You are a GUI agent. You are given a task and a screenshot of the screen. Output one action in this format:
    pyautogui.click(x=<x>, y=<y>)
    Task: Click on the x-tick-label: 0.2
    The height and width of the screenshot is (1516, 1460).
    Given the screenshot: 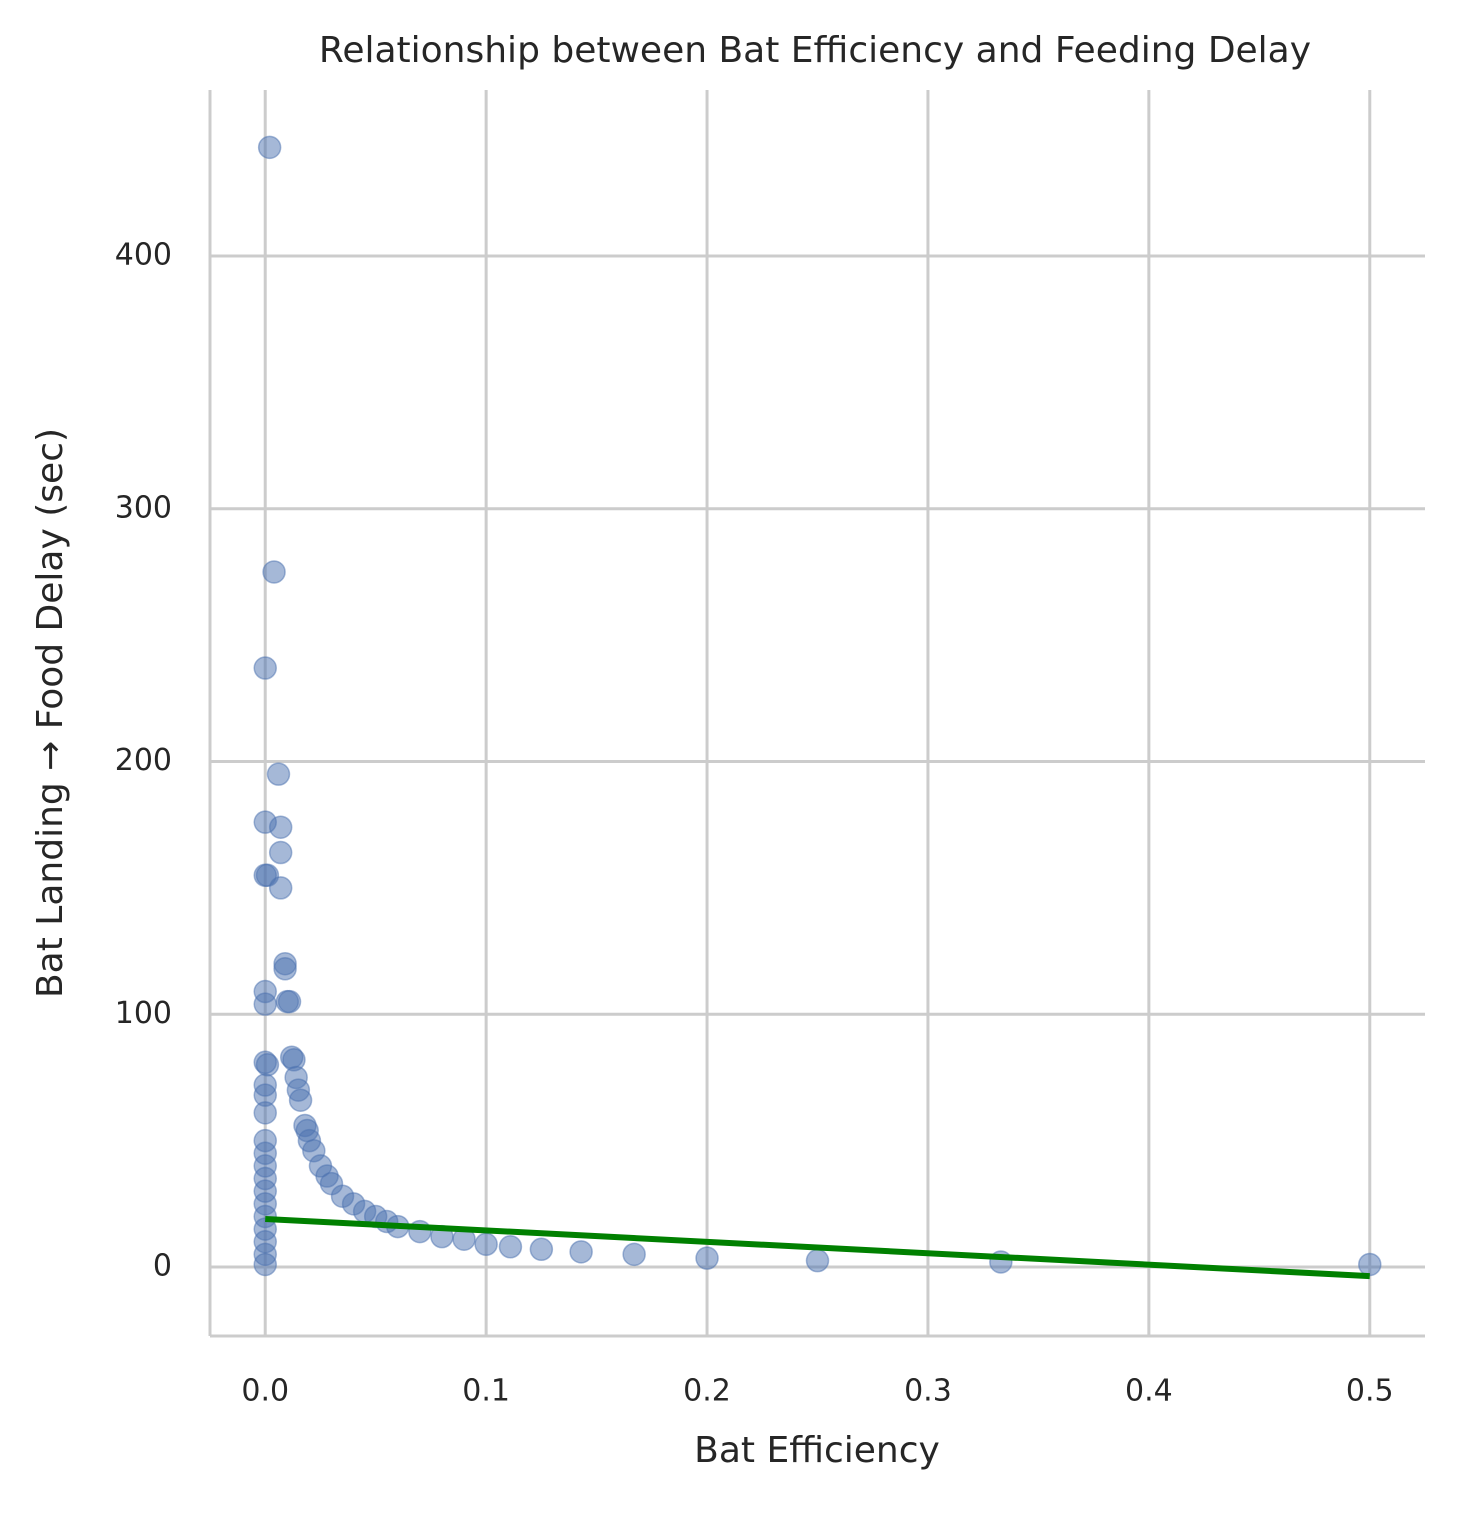 What is the action you would take?
    pyautogui.click(x=707, y=1391)
    